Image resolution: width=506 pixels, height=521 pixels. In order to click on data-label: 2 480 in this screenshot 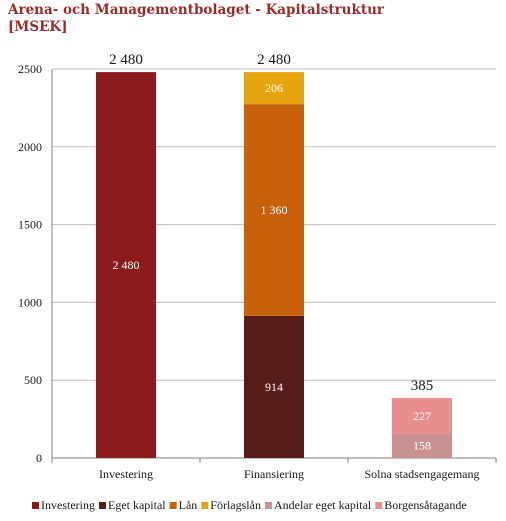, I will do `click(126, 265)`.